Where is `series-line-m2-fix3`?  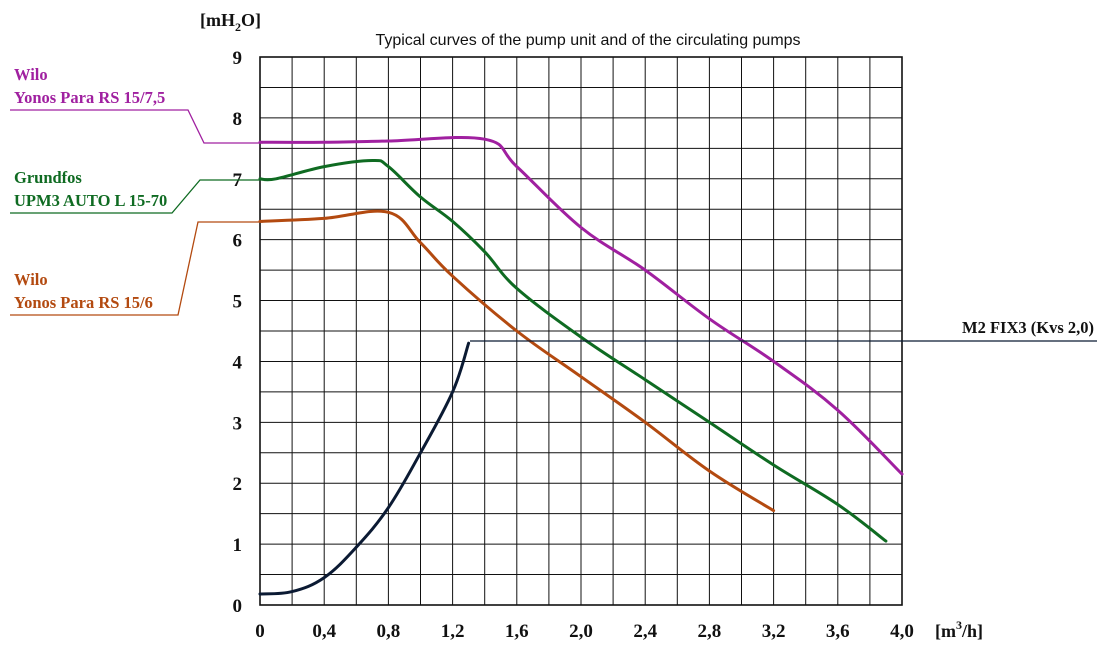 series-line-m2-fix3 is located at coordinates (364, 468).